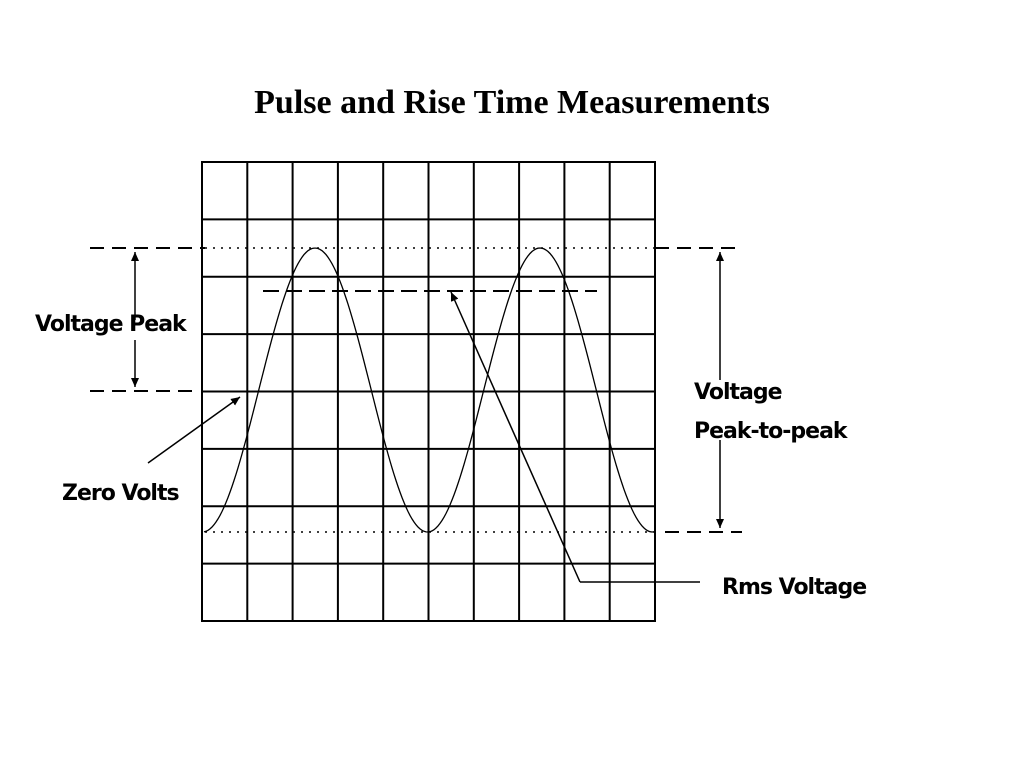 The height and width of the screenshot is (768, 1024). What do you see at coordinates (771, 431) in the screenshot?
I see `peak-to-peak-label: Peak-to-peak` at bounding box center [771, 431].